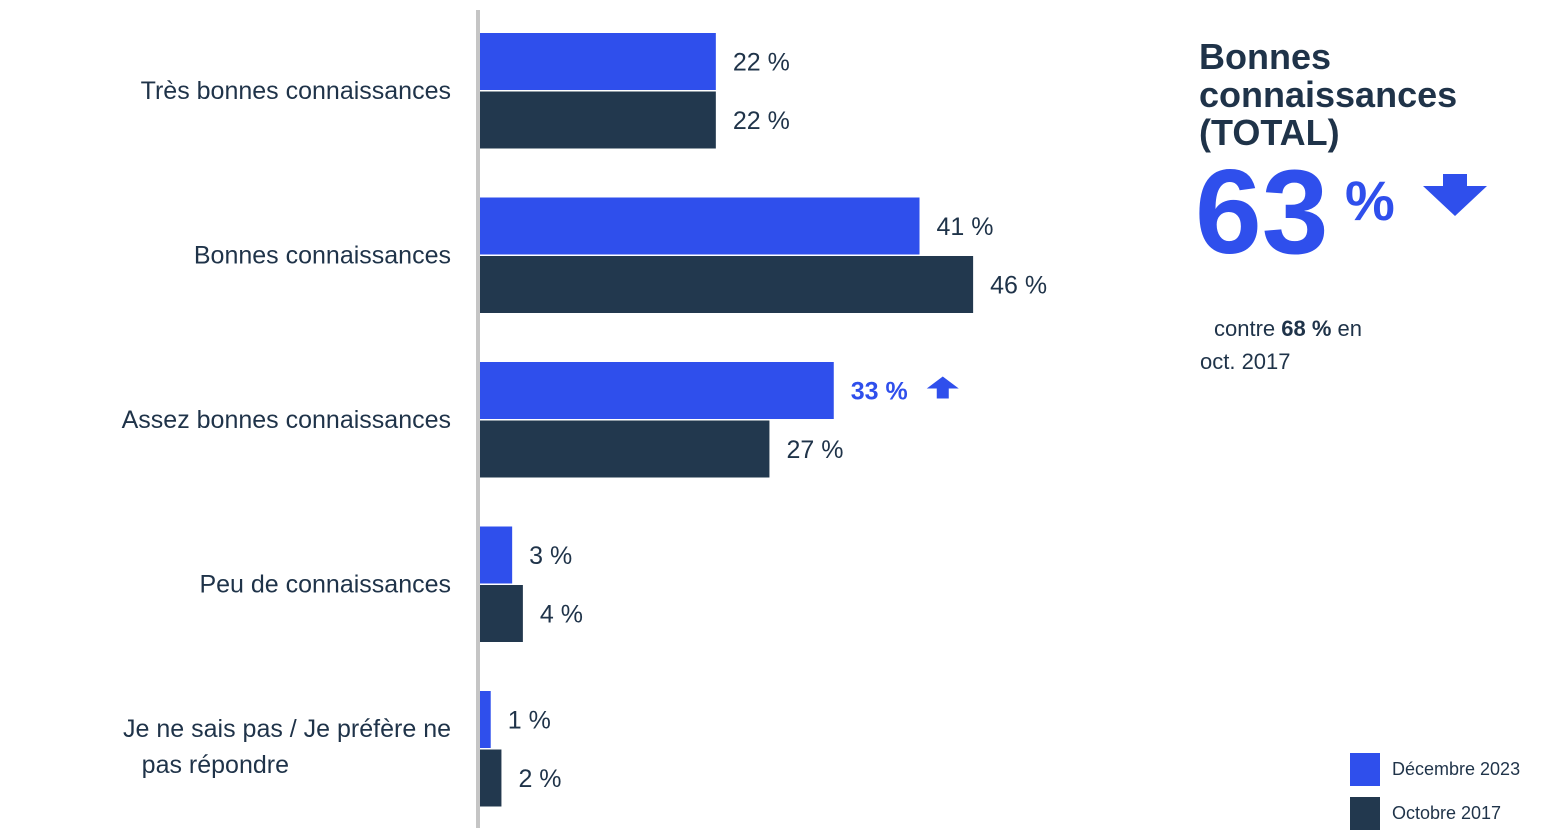 The image size is (1553, 840). What do you see at coordinates (1245, 361) in the screenshot?
I see `kpi-note-date: oct. 2017` at bounding box center [1245, 361].